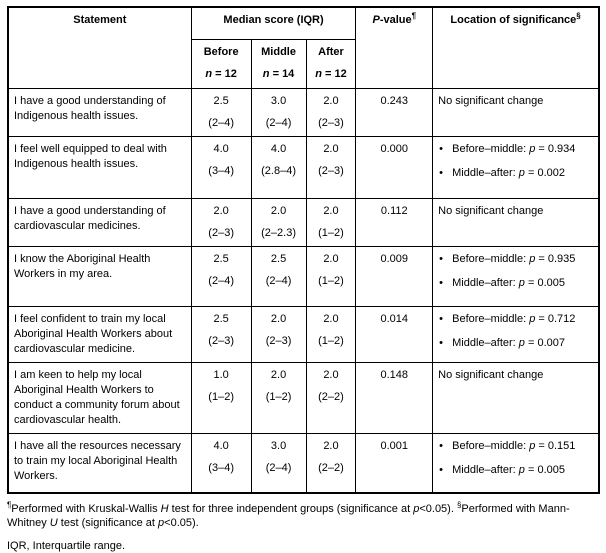  Describe the element at coordinates (394, 222) in the screenshot. I see `pvalue-cell: 0.112` at that location.